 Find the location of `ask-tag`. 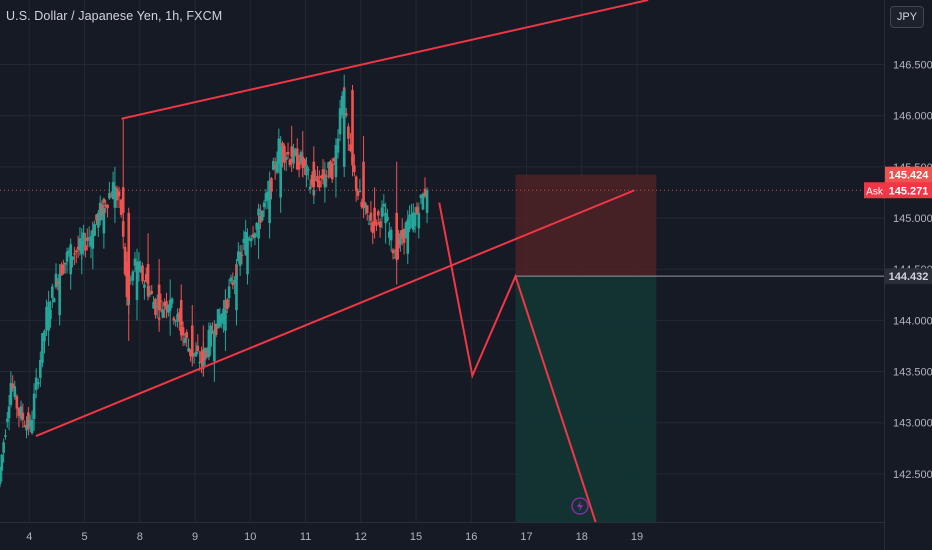

ask-tag is located at coordinates (874, 190).